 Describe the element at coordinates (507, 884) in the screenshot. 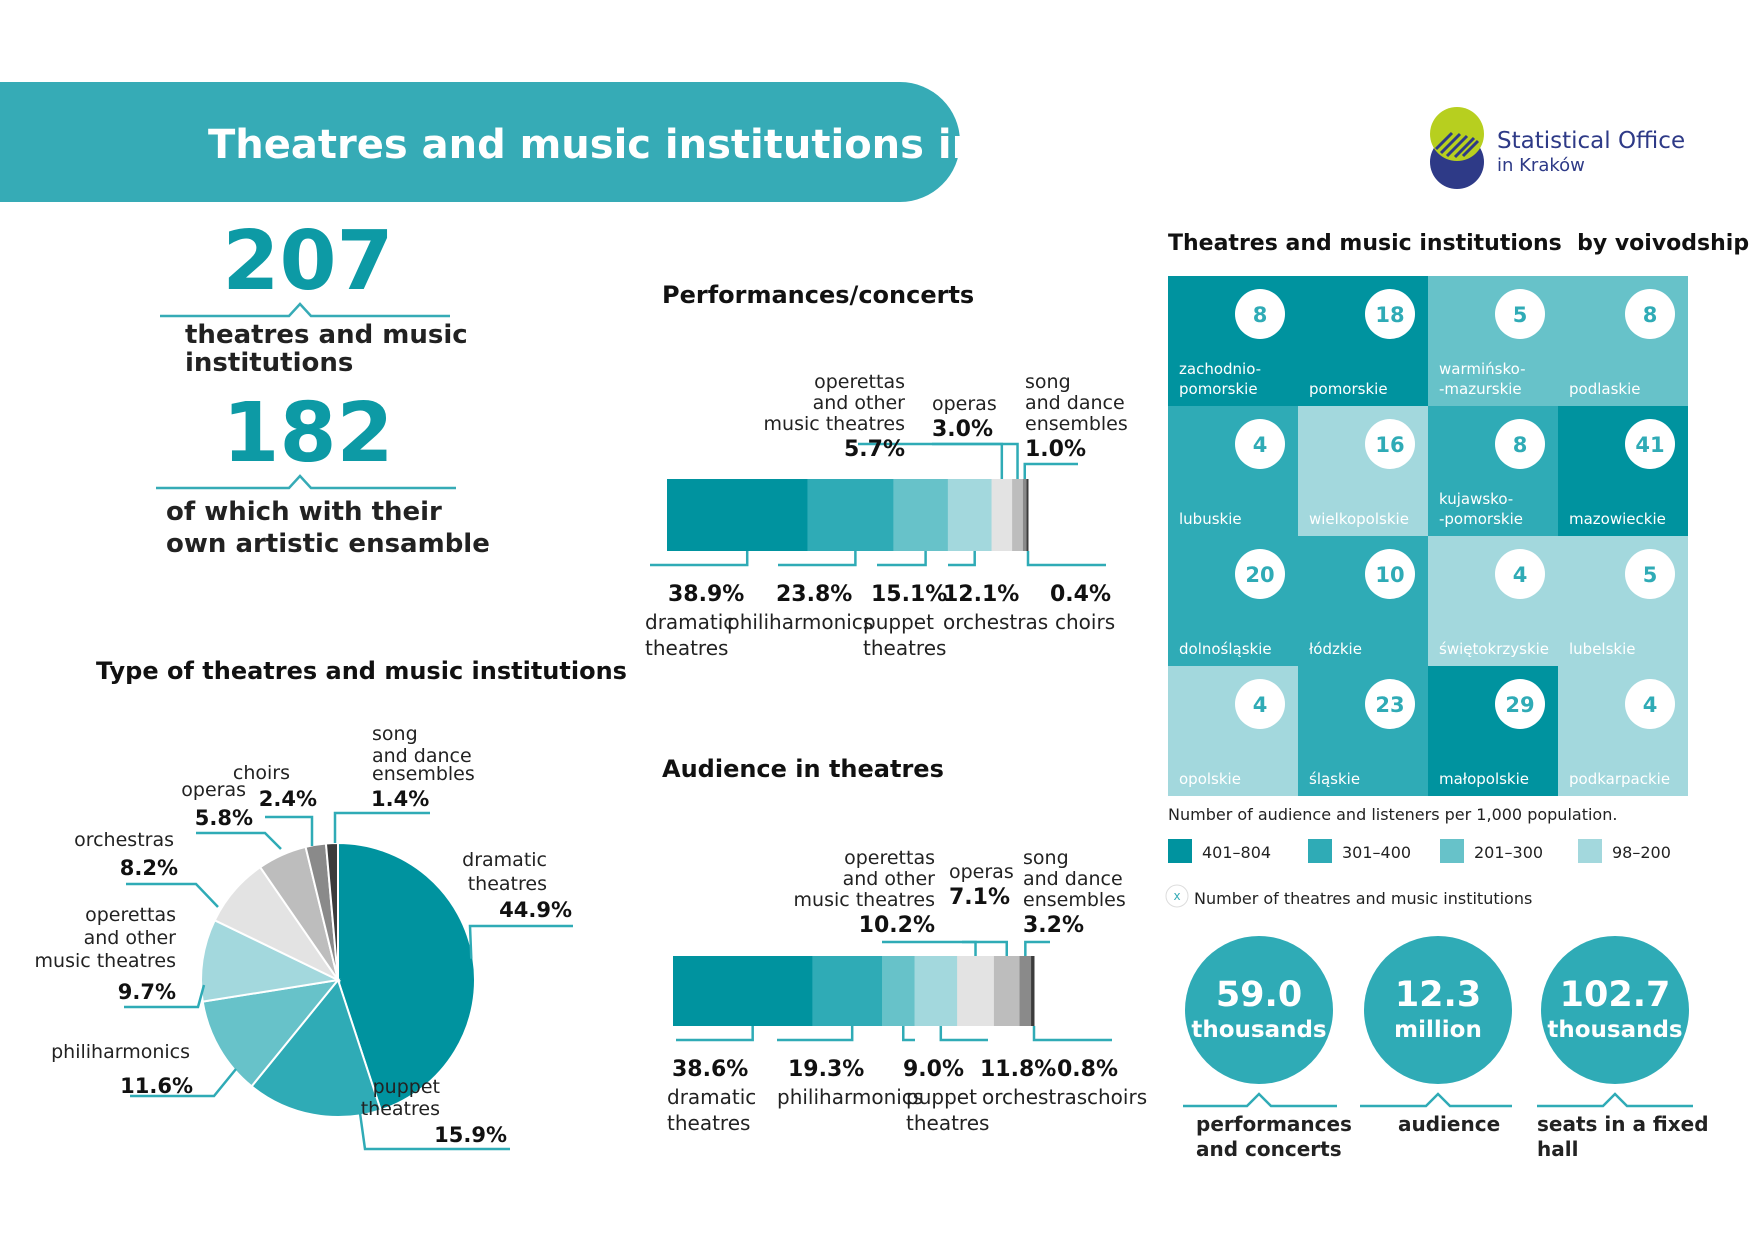

I see `pie-label-0-1: theatres` at that location.